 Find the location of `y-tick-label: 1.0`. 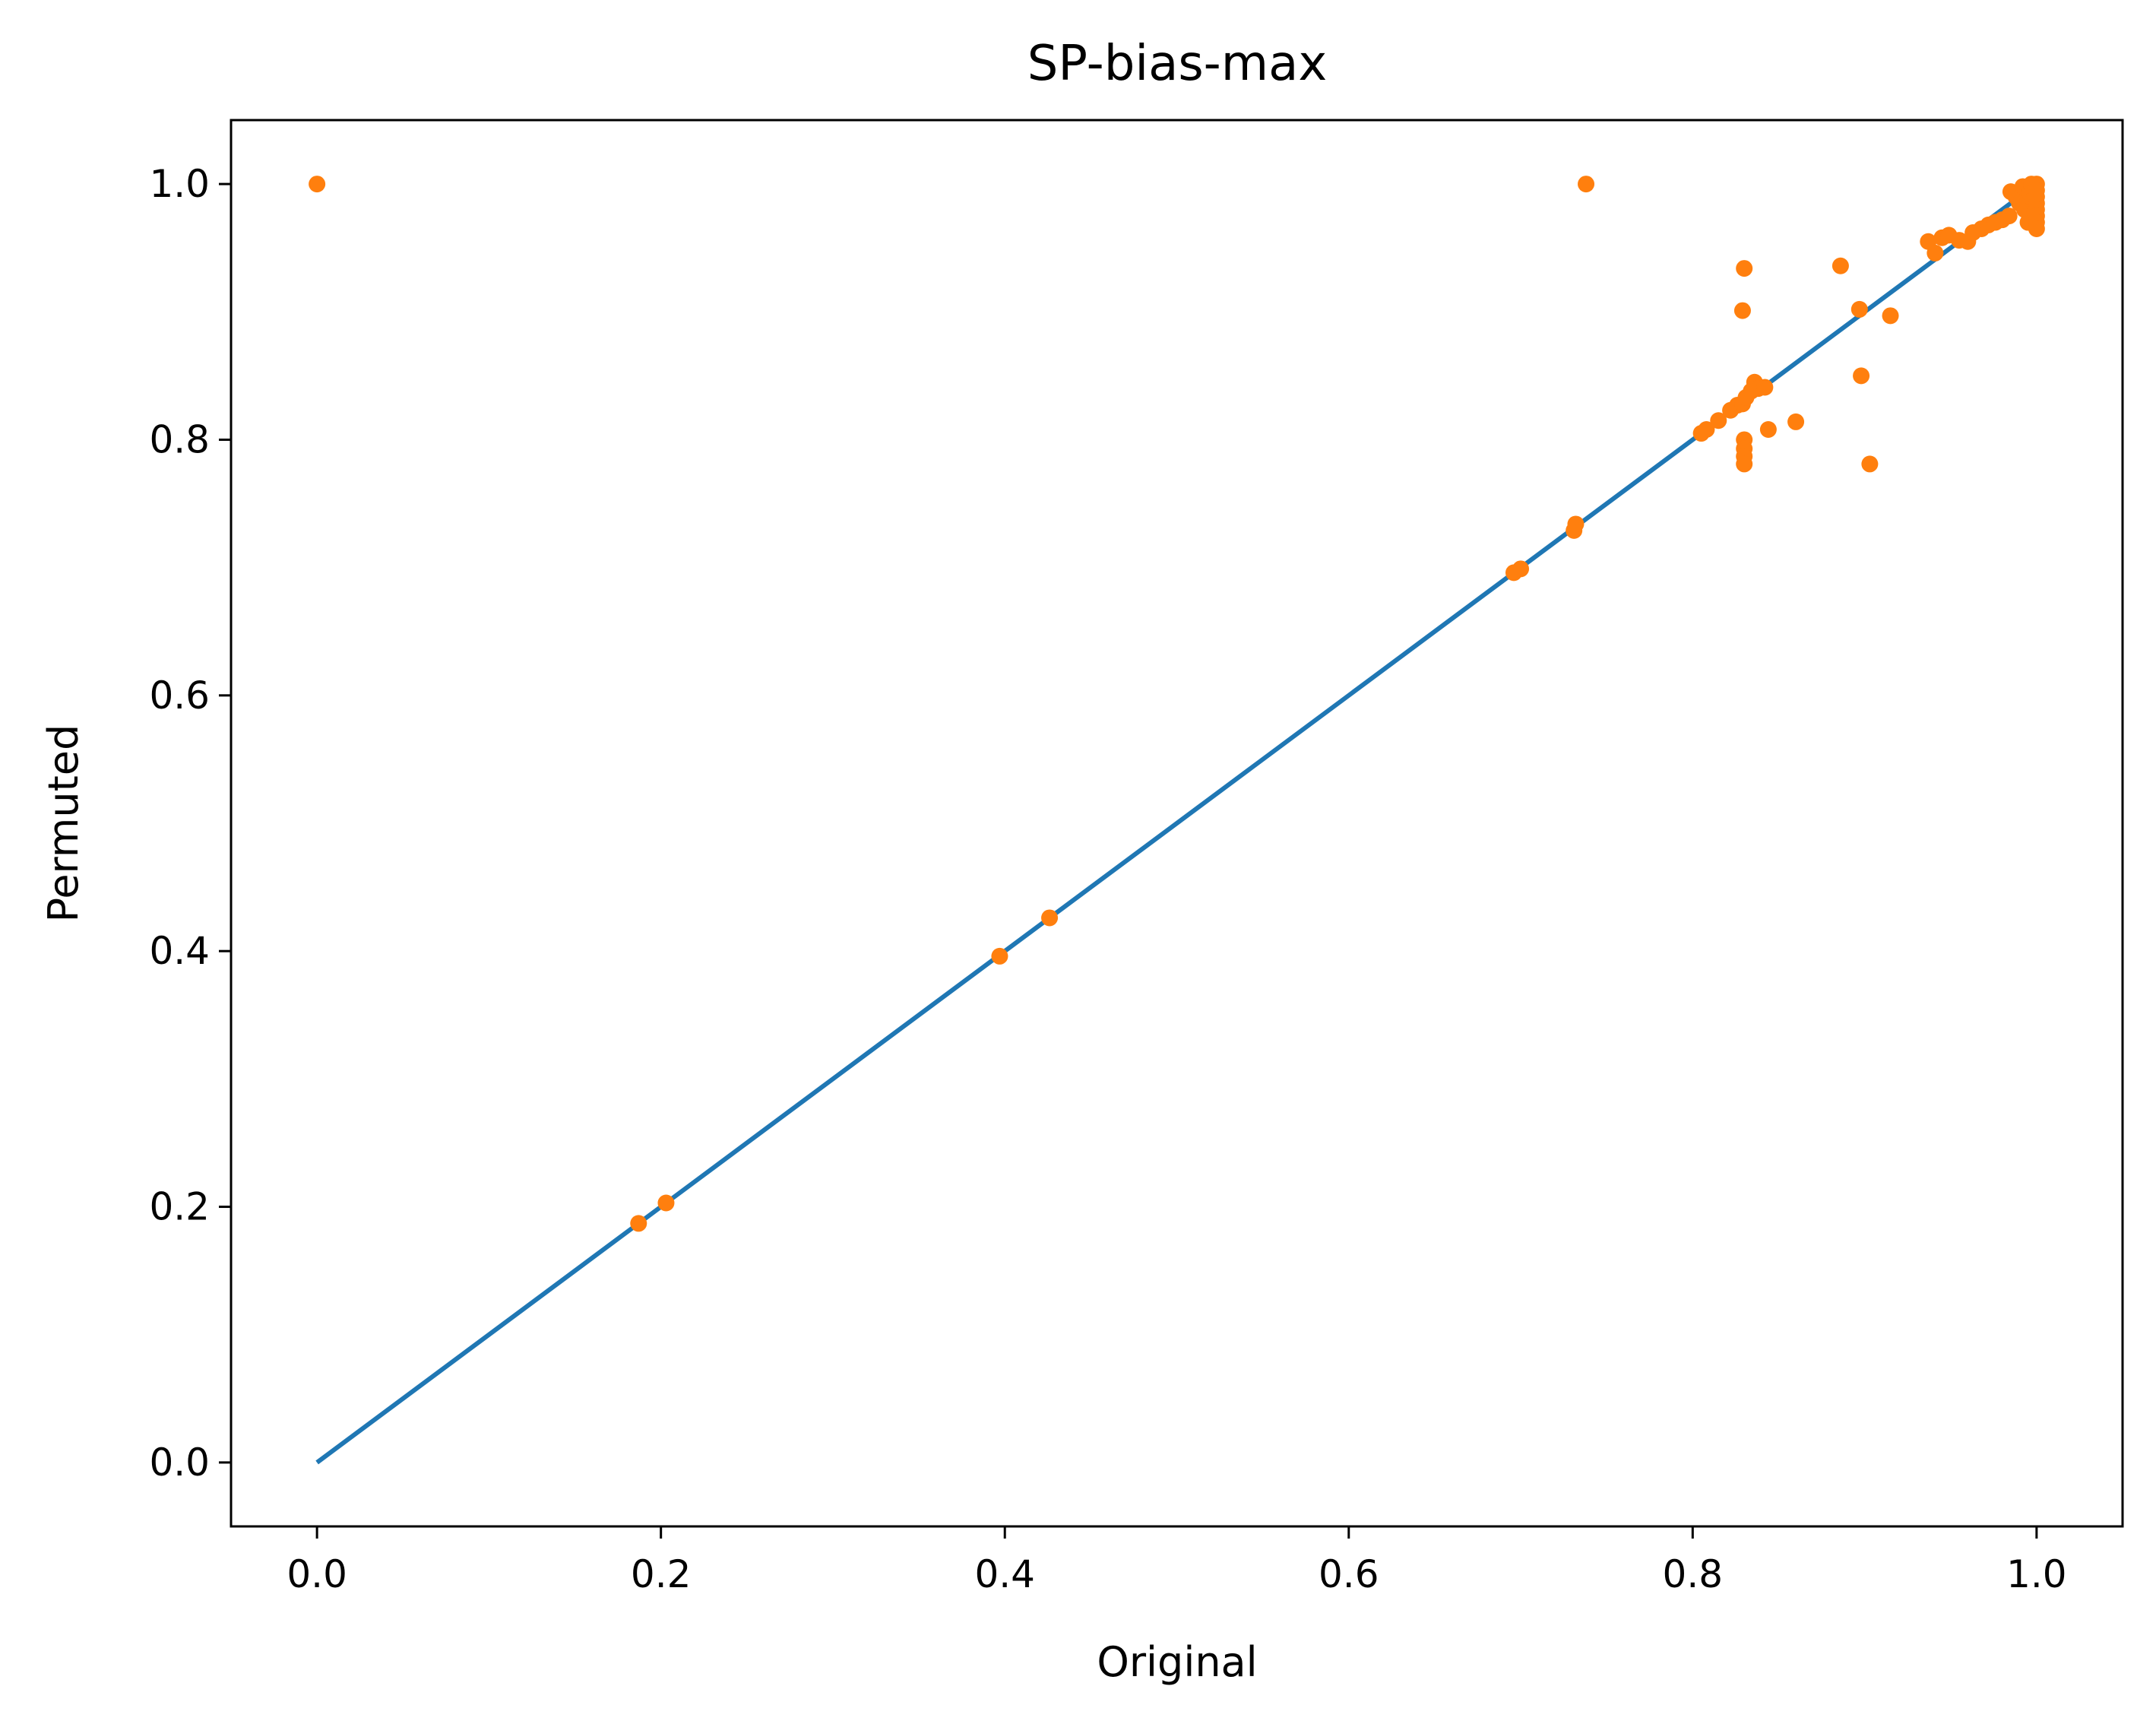

y-tick-label: 1.0 is located at coordinates (179, 184).